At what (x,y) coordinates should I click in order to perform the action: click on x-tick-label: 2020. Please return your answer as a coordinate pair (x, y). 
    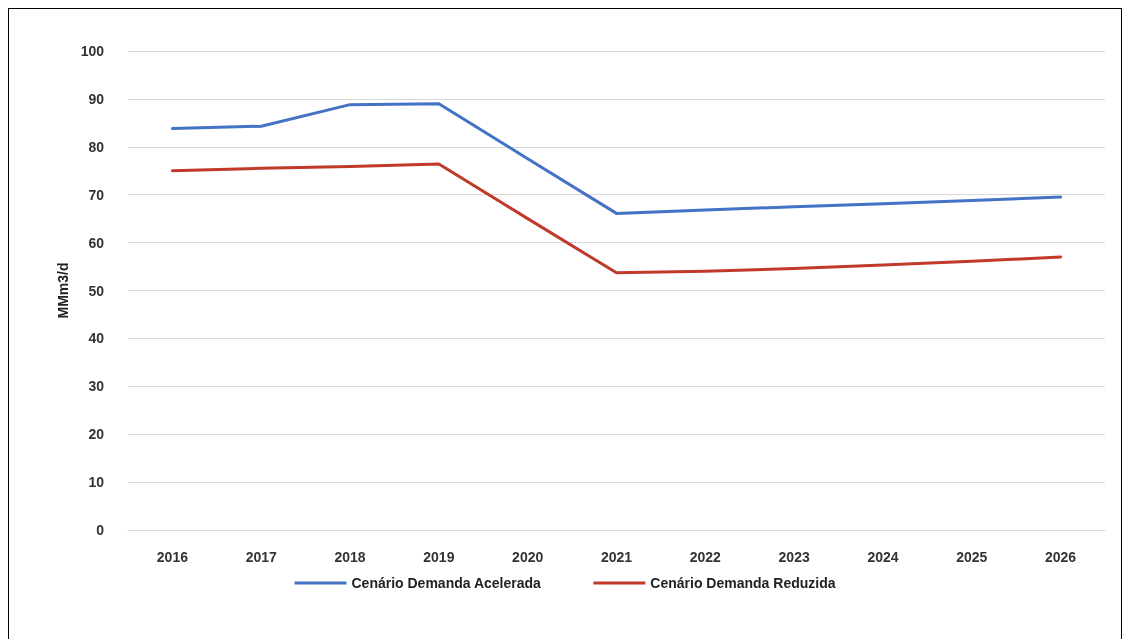
    Looking at the image, I should click on (528, 557).